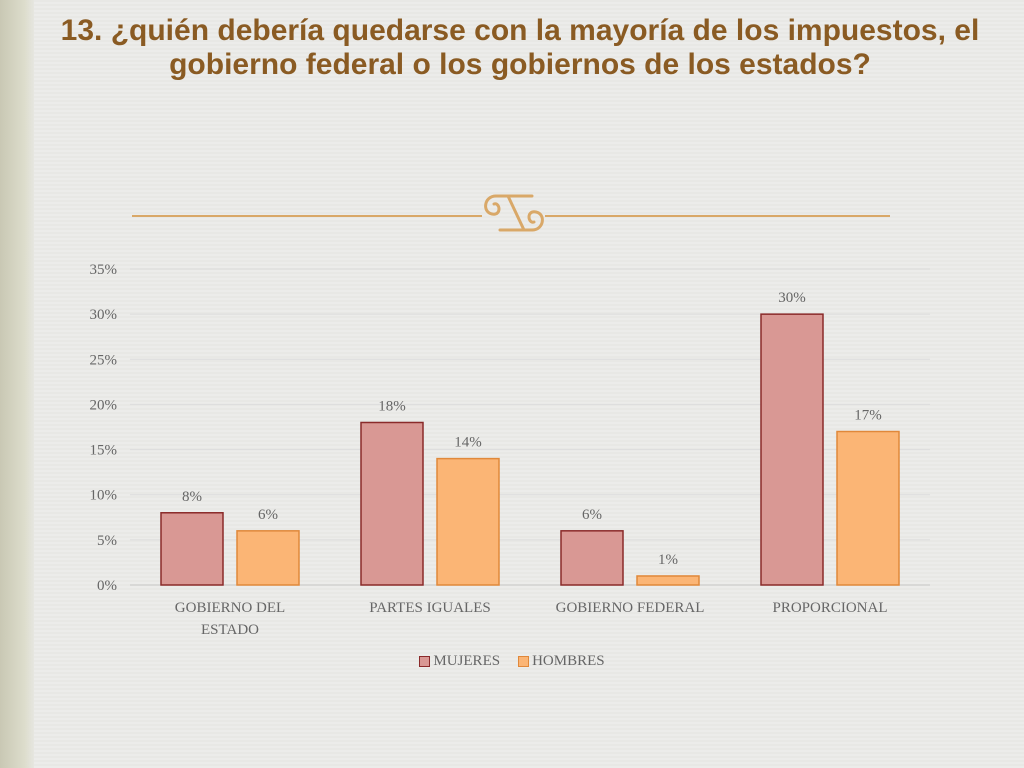 Image resolution: width=1024 pixels, height=768 pixels. I want to click on ornament-line-left, so click(307, 216).